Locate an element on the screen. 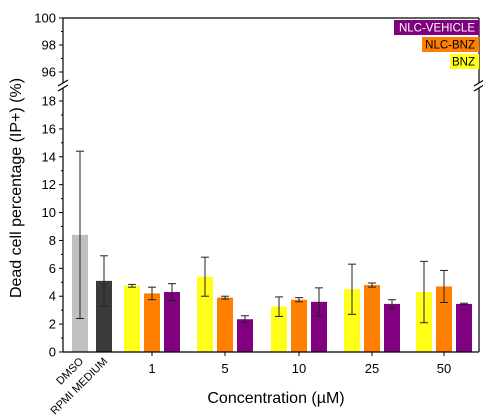  y-tick-label: 8 is located at coordinates (52, 240).